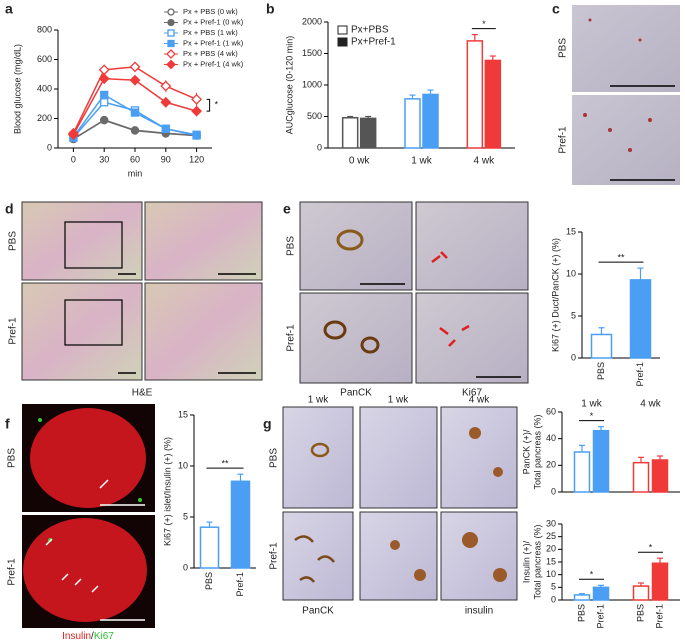 The height and width of the screenshot is (642, 685). What do you see at coordinates (551, 438) in the screenshot?
I see `y-tick-label: 40` at bounding box center [551, 438].